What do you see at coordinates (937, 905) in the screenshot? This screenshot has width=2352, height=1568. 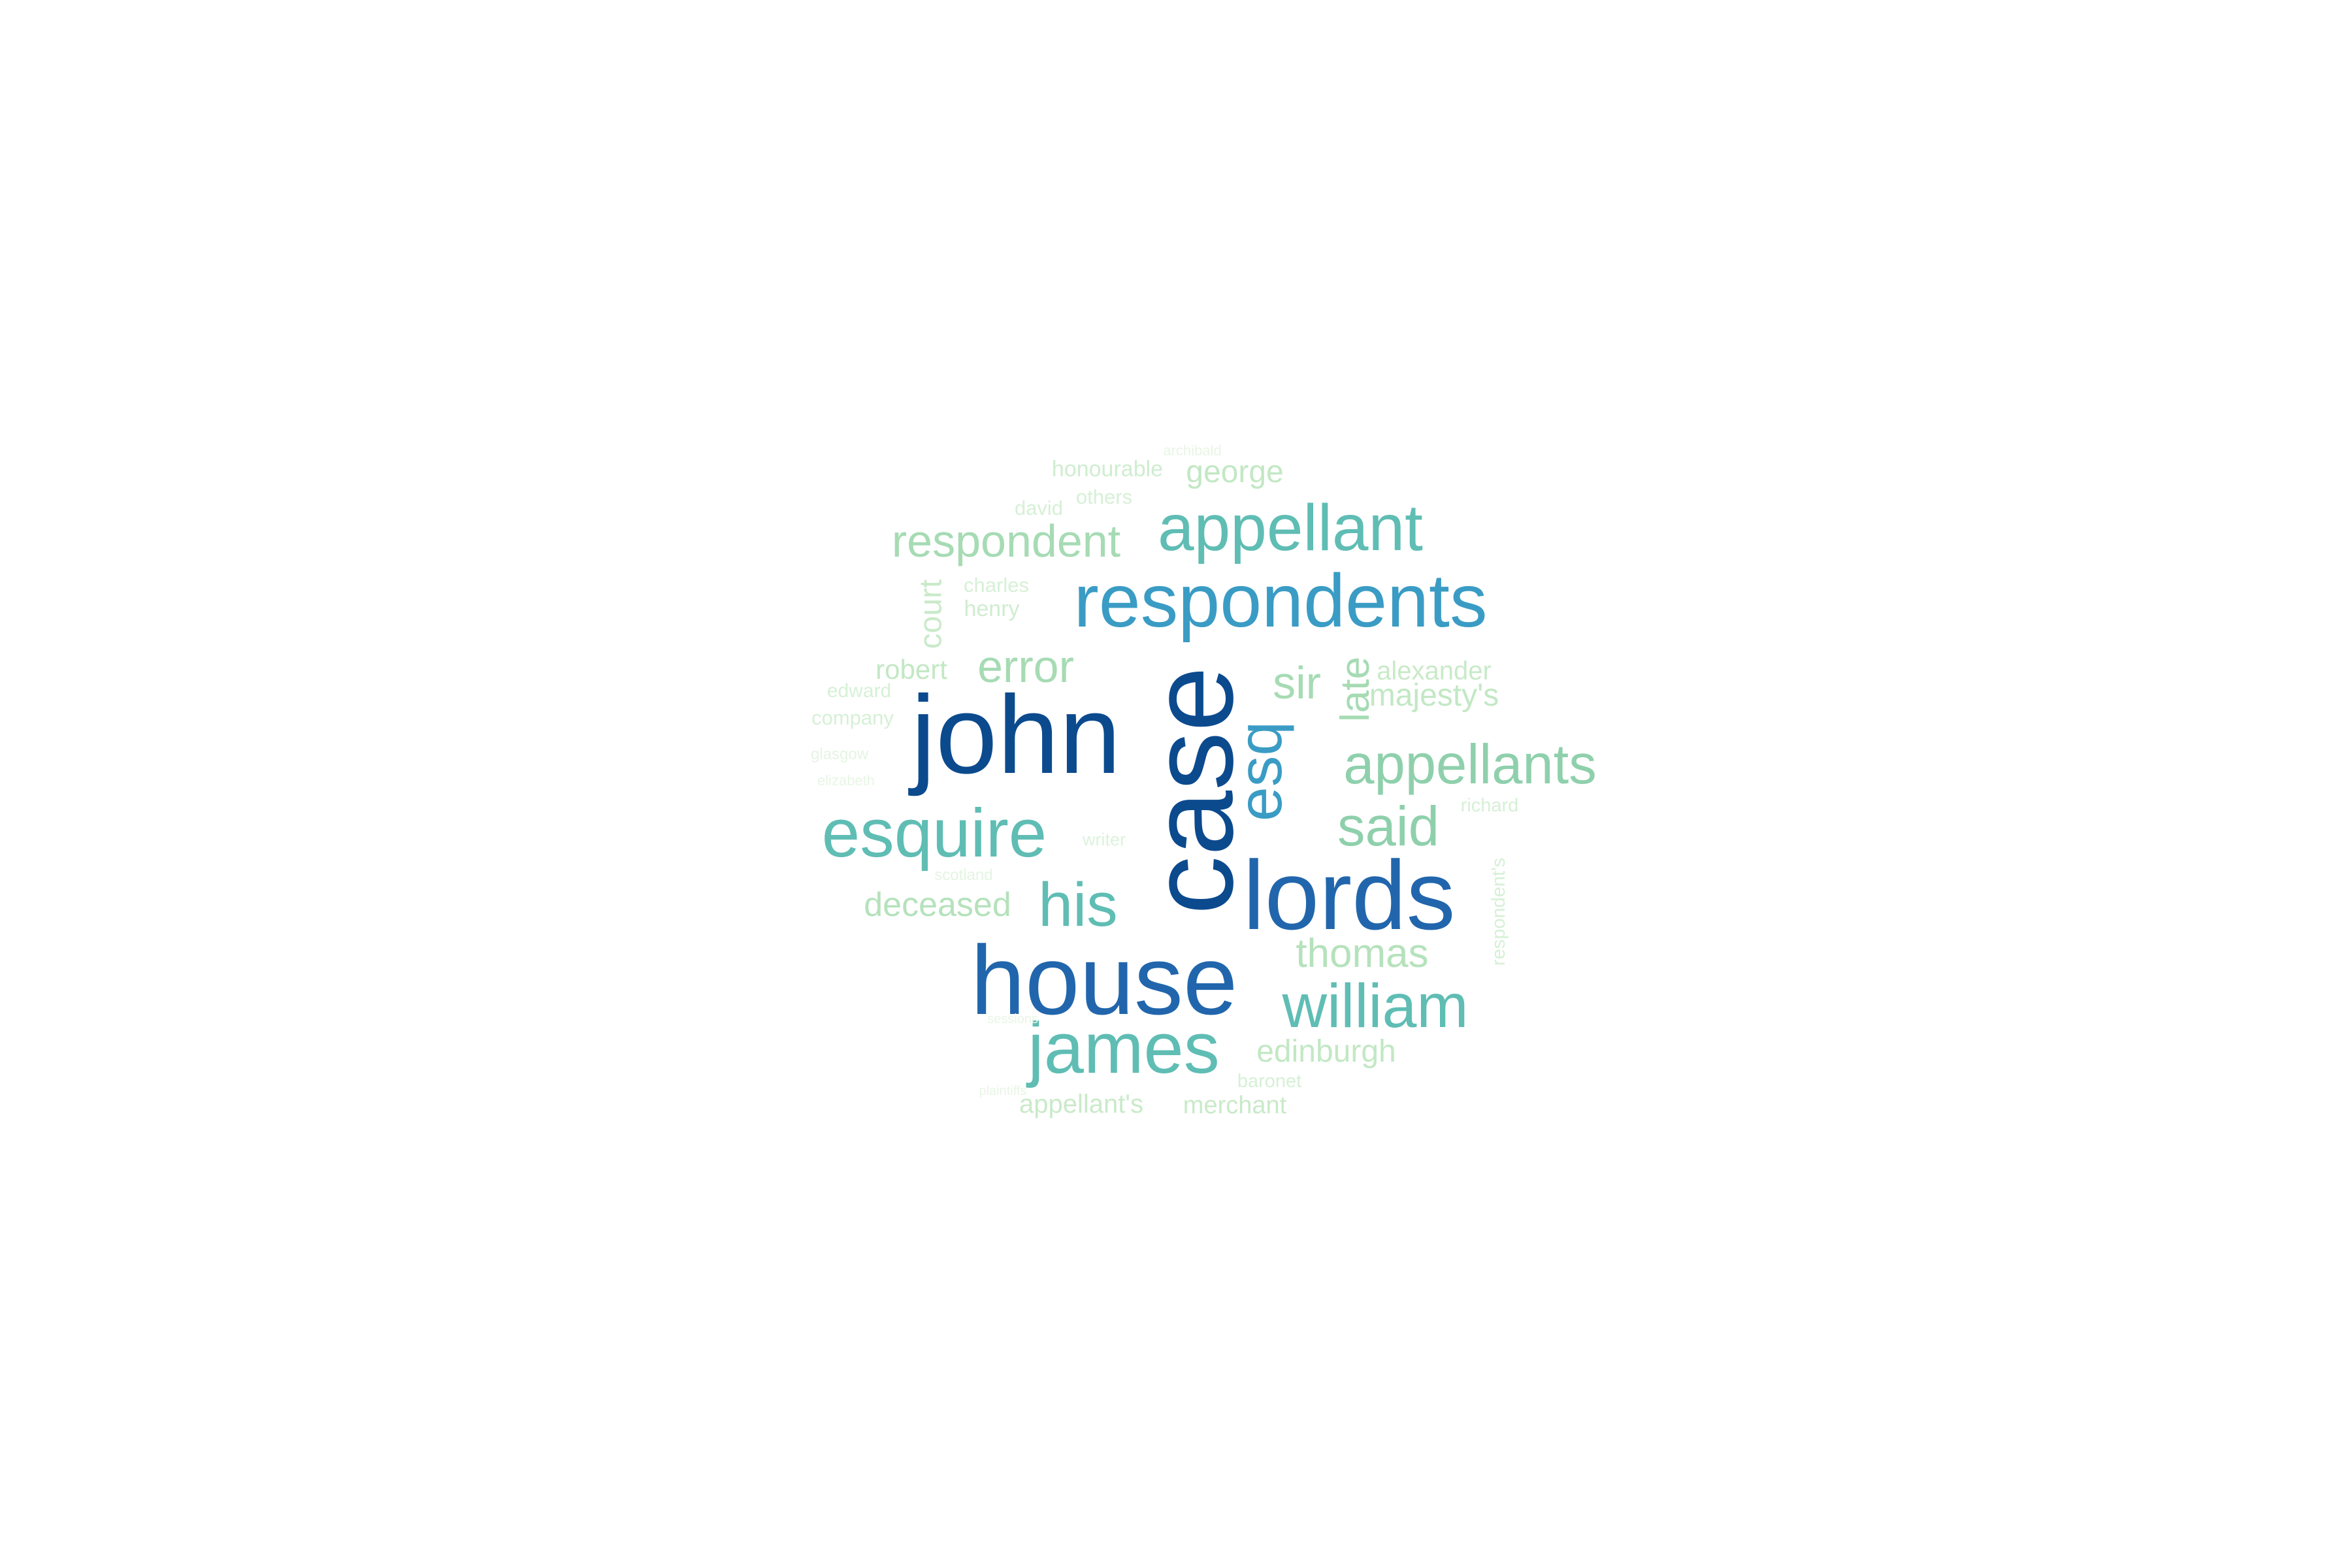 I see `word-deceased: deceased` at bounding box center [937, 905].